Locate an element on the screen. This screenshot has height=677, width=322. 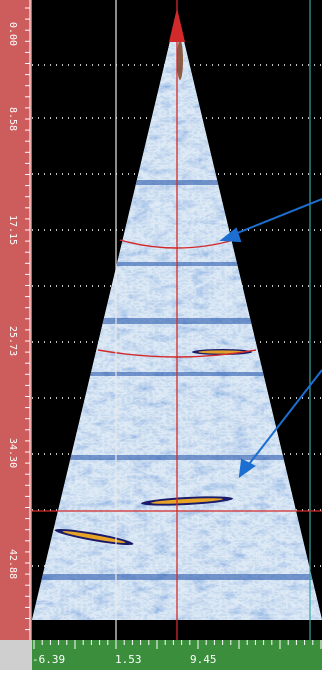
lateral-ruler-bar is located at coordinates (177, 655).